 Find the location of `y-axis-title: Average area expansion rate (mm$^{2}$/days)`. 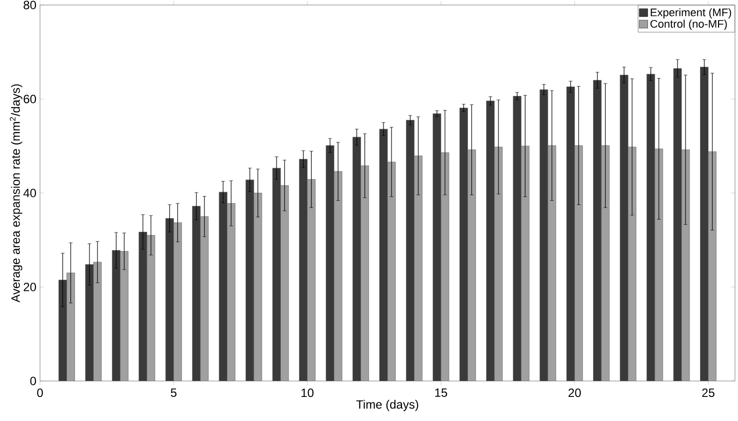

y-axis-title: Average area expansion rate (mm$^{2}$/days) is located at coordinates (16, 193).